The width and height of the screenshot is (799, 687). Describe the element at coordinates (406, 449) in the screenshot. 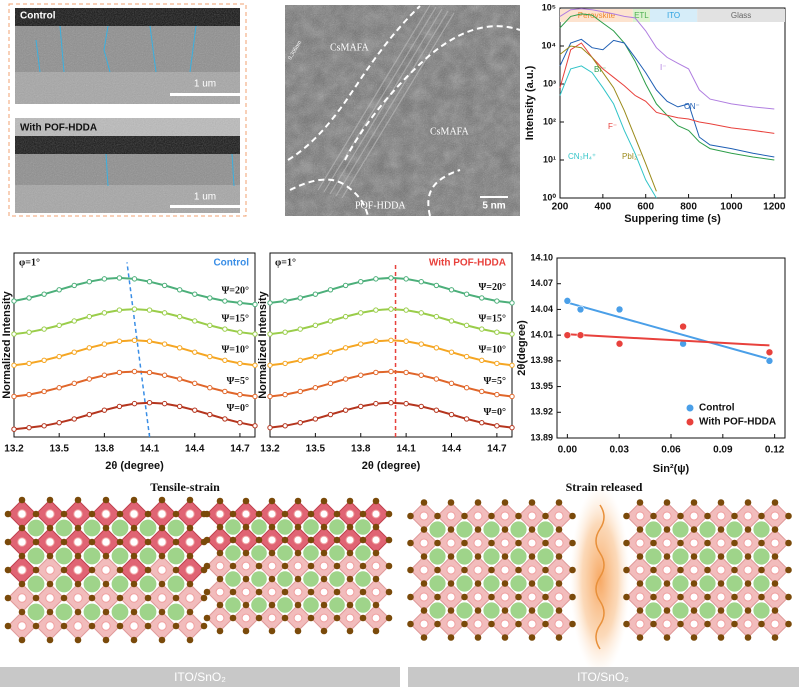

I see `x-tick-label: 14.1` at that location.